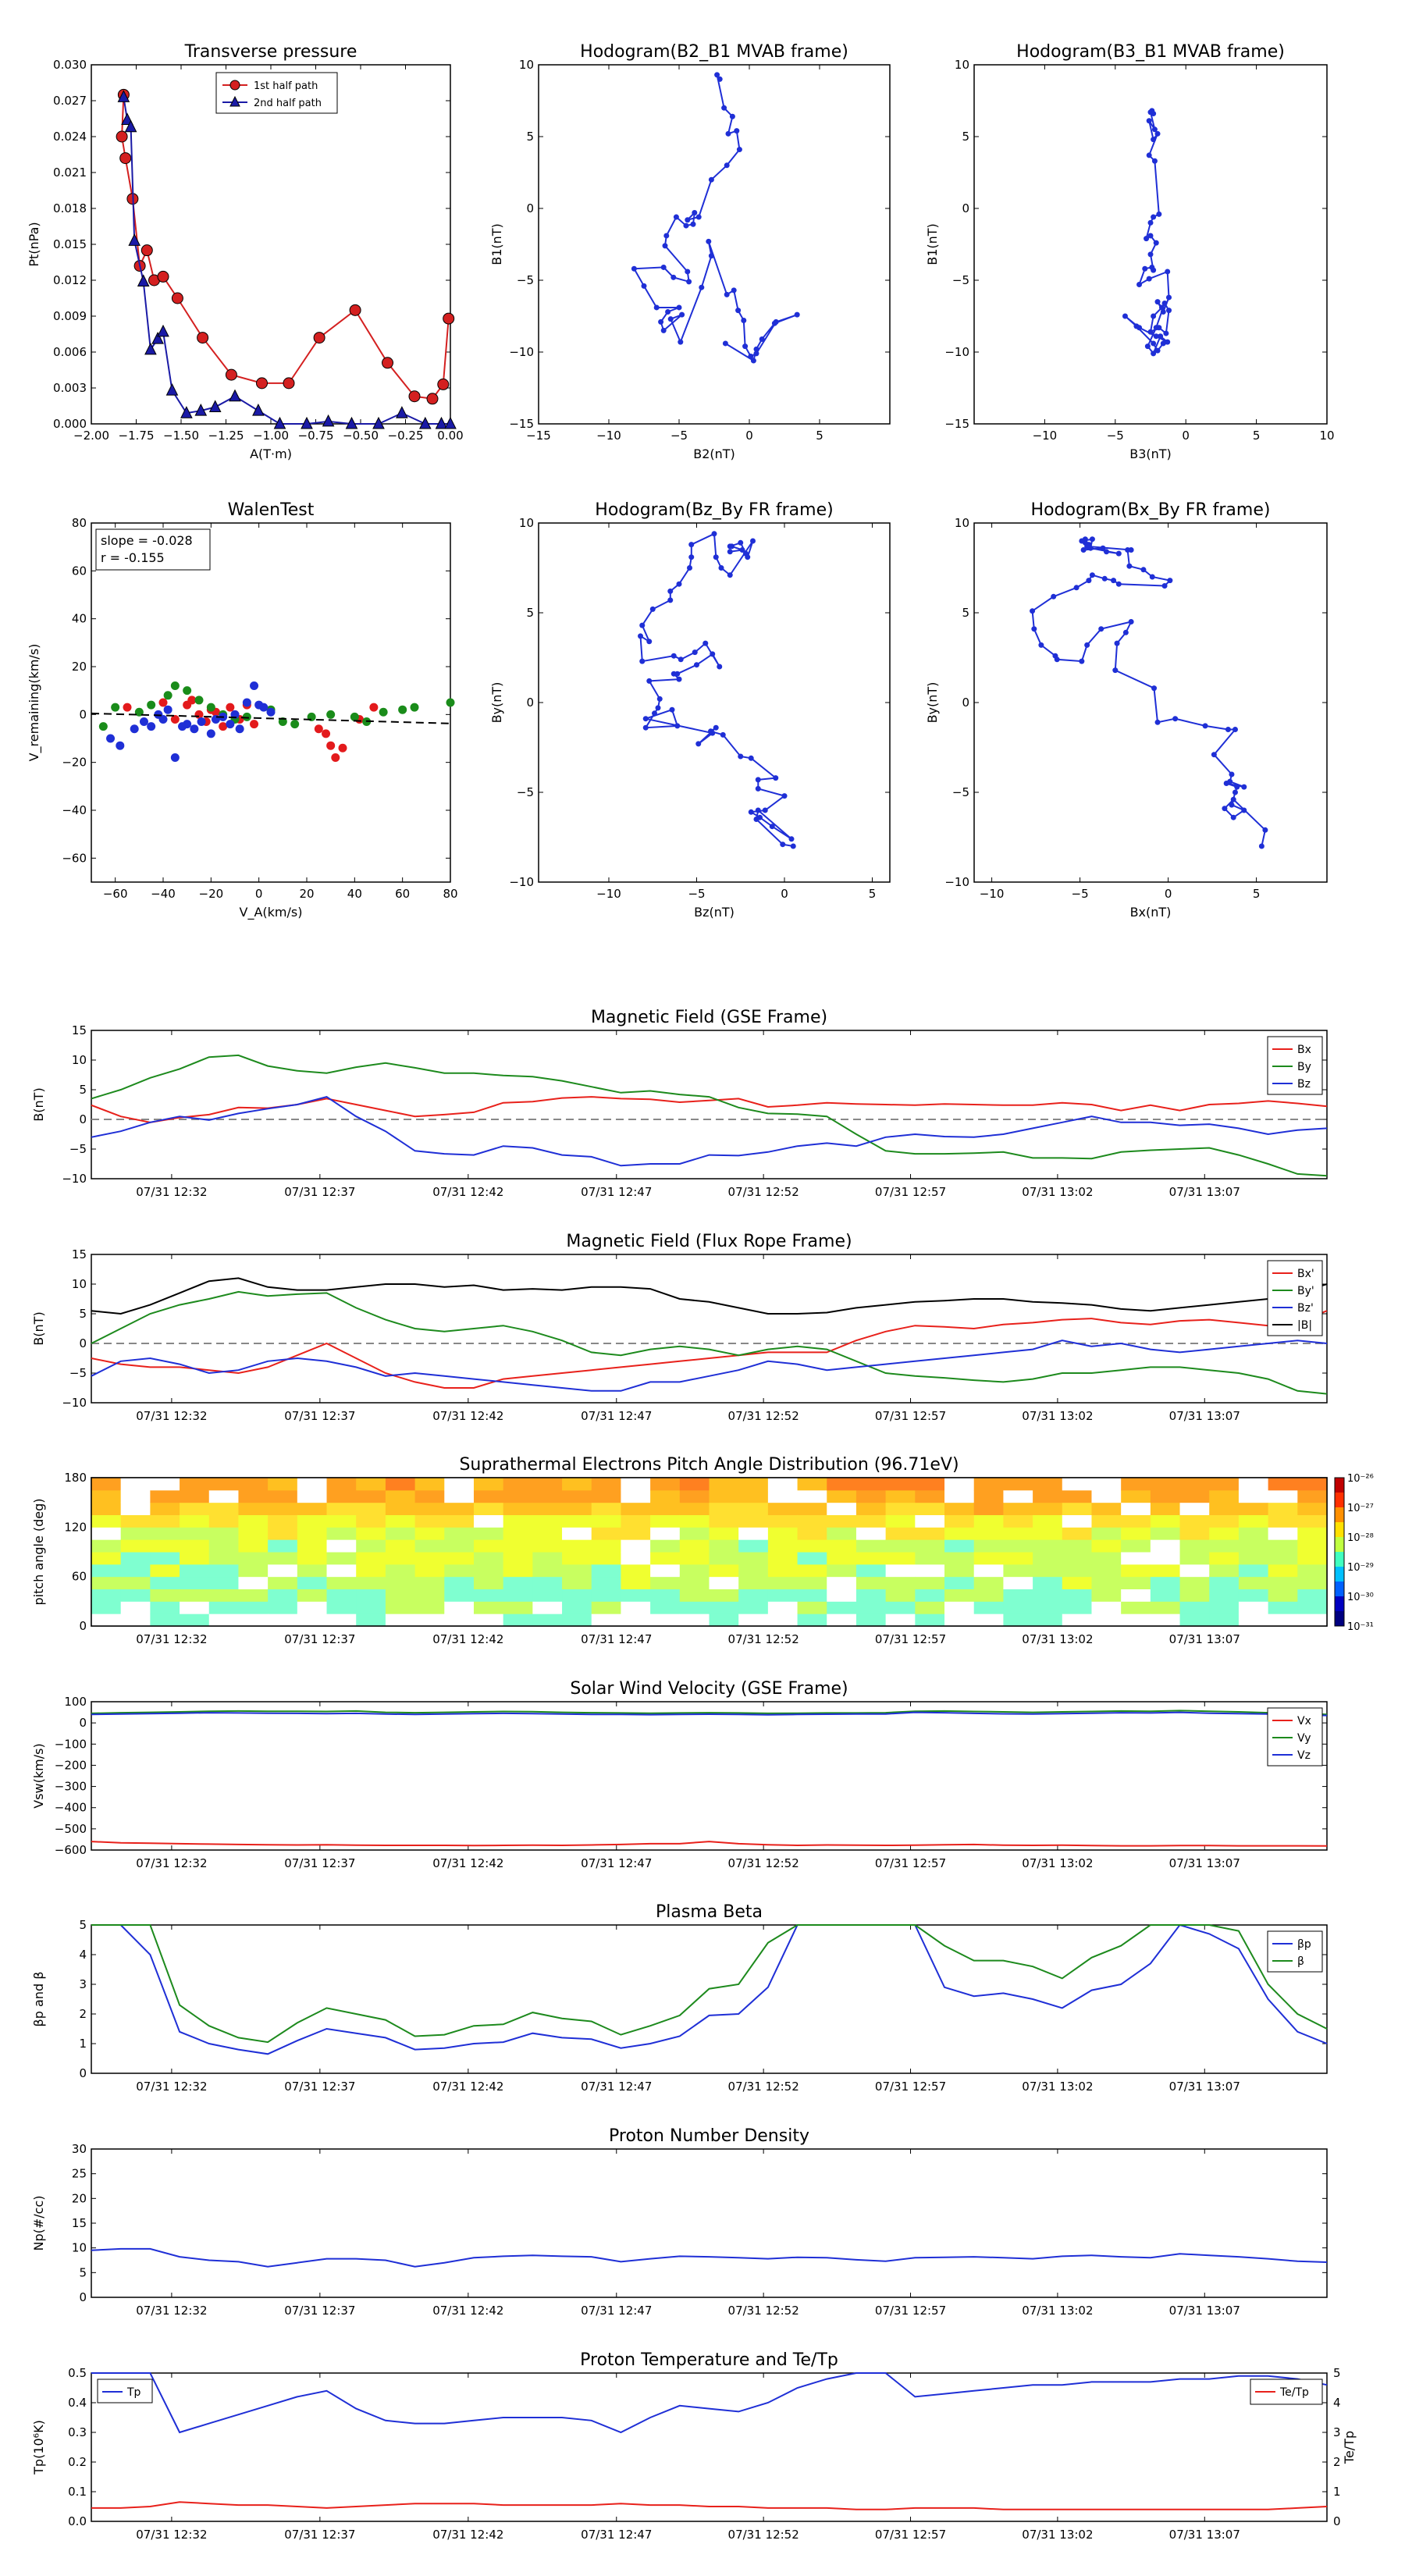  What do you see at coordinates (271, 454) in the screenshot?
I see `x-axis-label: A(T·m)` at bounding box center [271, 454].